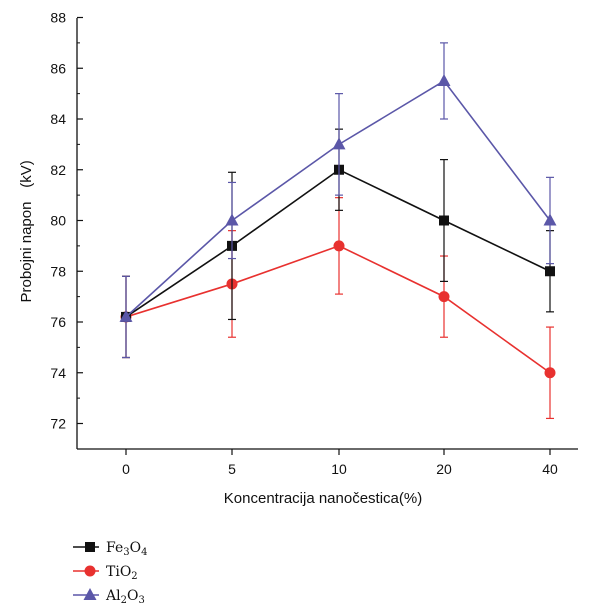  Describe the element at coordinates (58, 373) in the screenshot. I see `y-tick-label: 74` at that location.